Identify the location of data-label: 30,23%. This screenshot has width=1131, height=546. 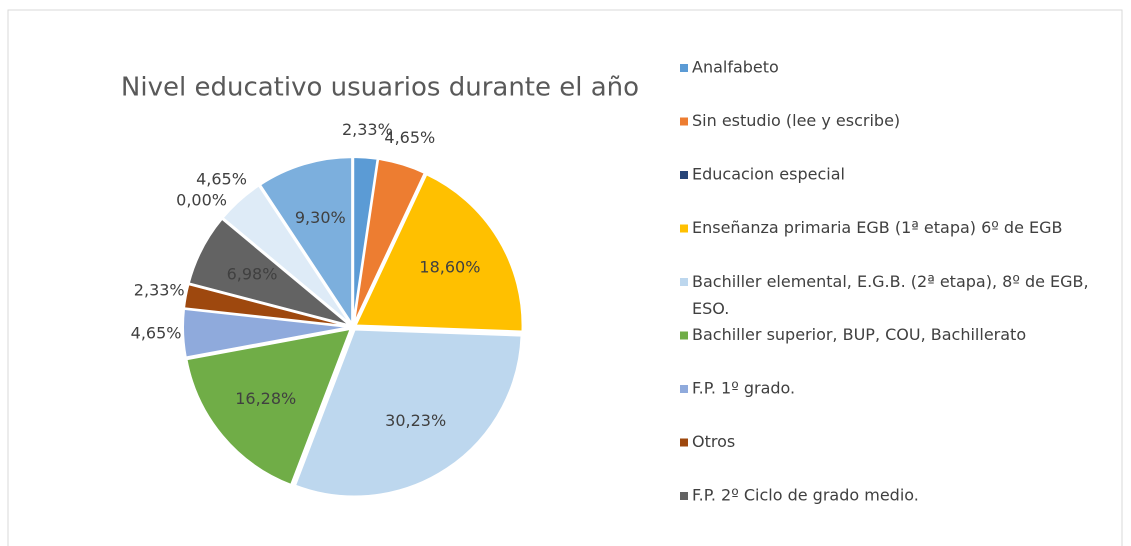
(415, 420).